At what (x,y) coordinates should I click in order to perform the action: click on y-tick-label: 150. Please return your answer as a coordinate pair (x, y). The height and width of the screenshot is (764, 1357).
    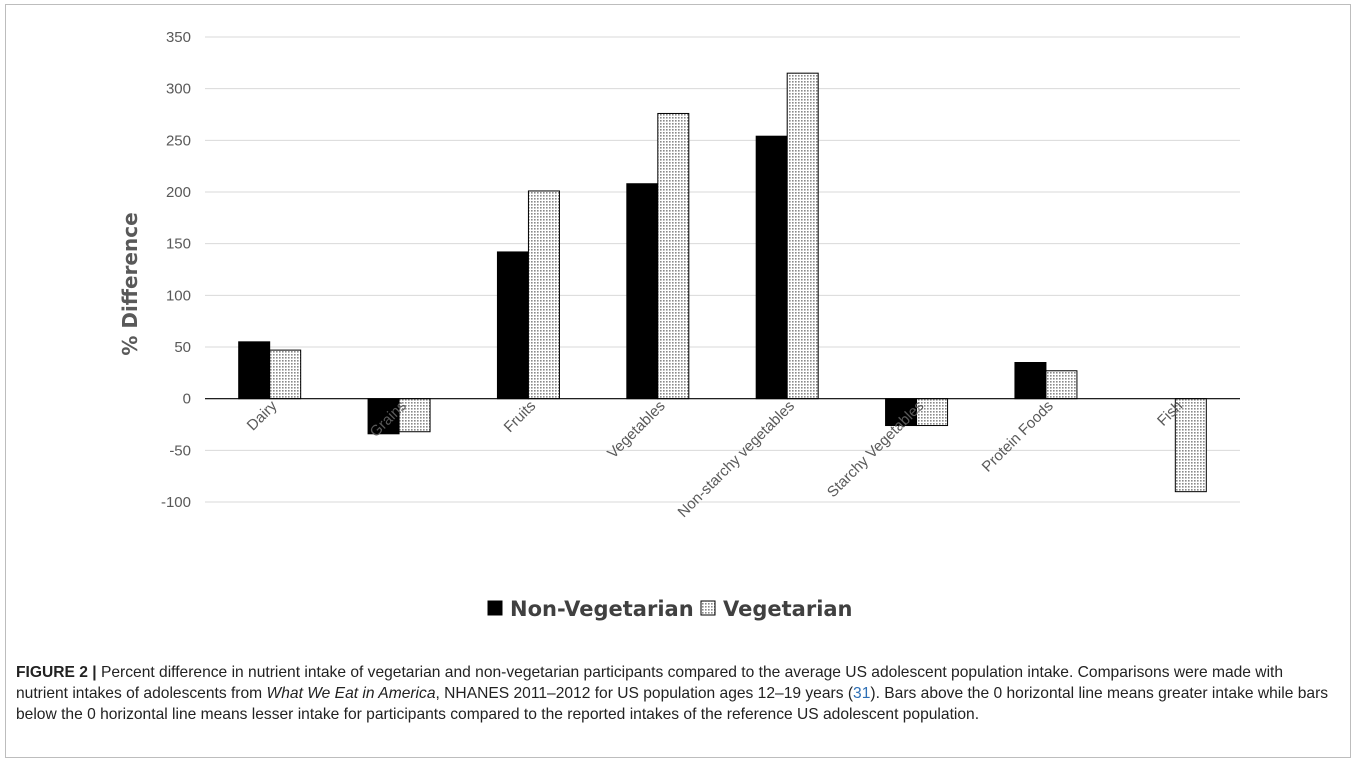
    Looking at the image, I should click on (178, 244).